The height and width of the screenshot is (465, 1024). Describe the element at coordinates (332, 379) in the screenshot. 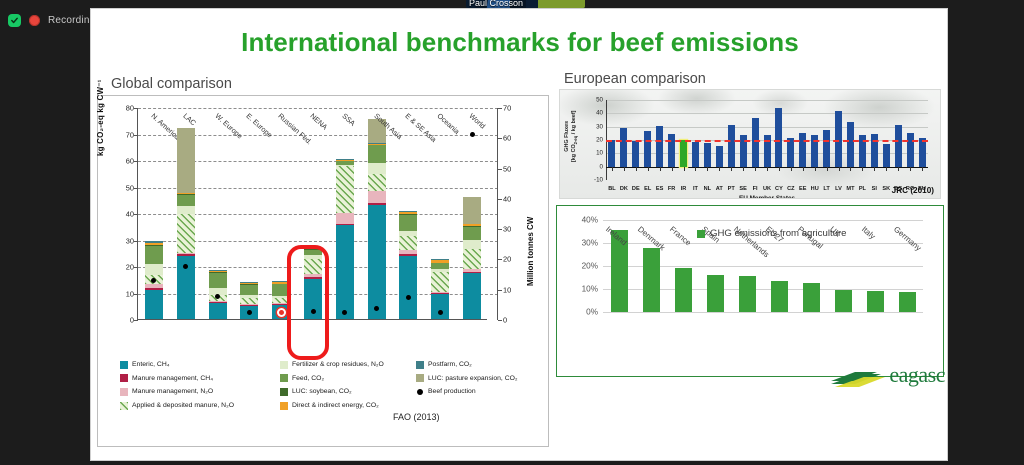

I see `legend-item: Feed, CO₂` at that location.